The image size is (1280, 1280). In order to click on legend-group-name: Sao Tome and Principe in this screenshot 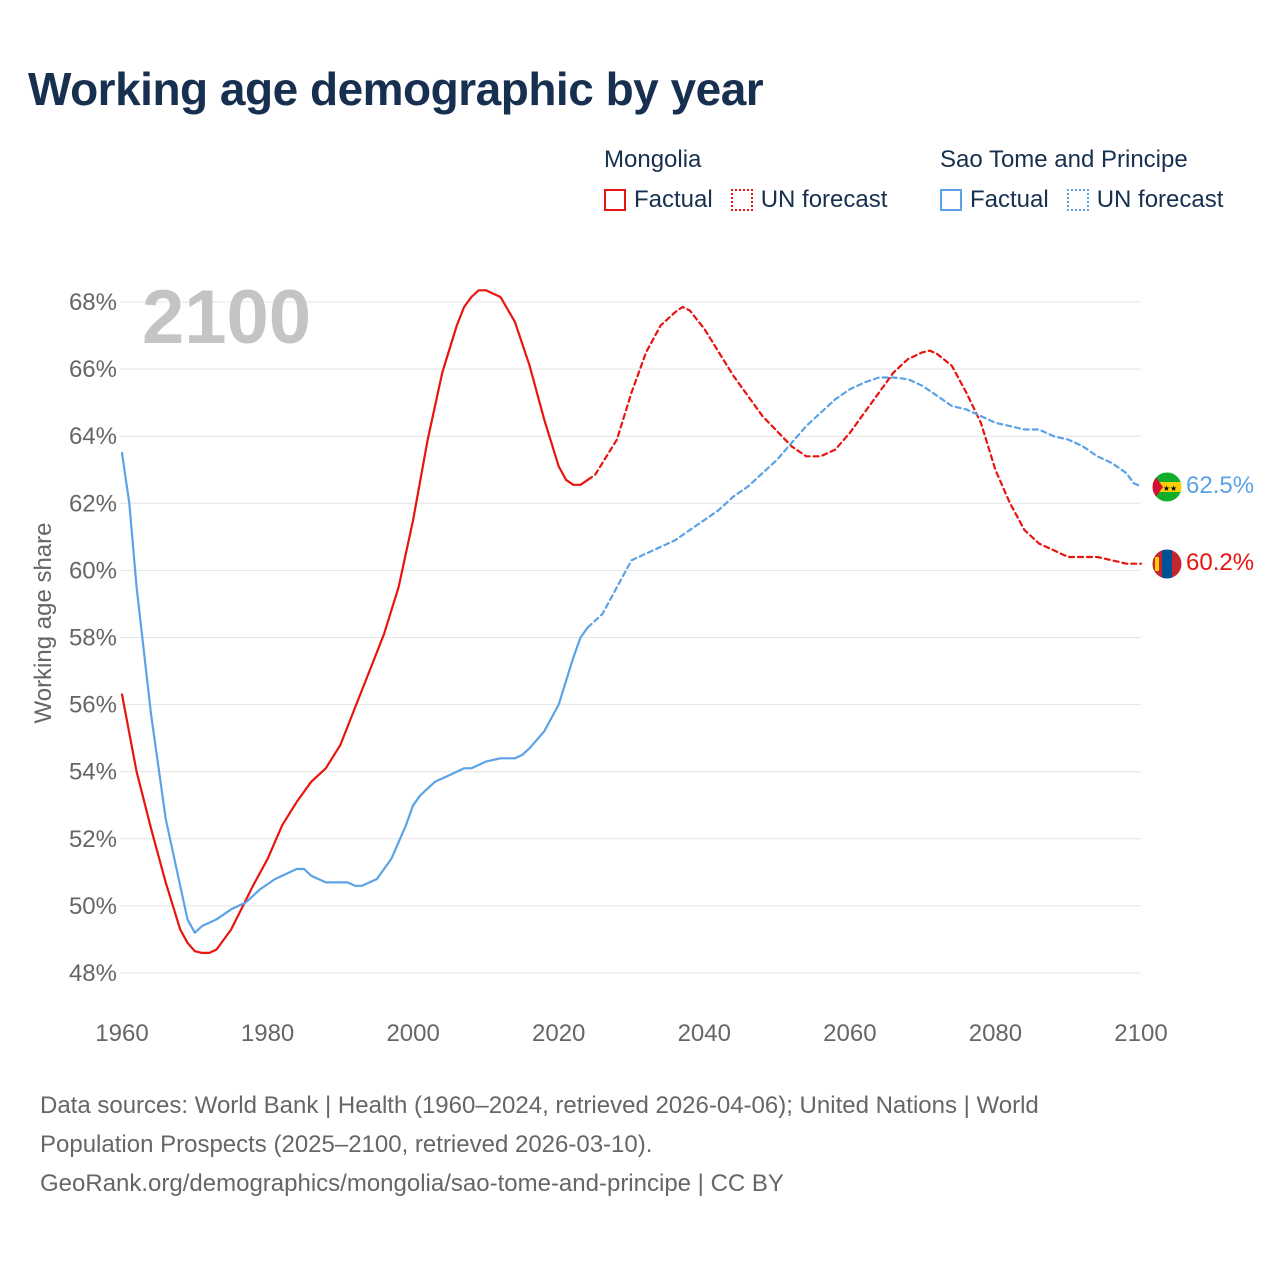, I will do `click(1064, 159)`.